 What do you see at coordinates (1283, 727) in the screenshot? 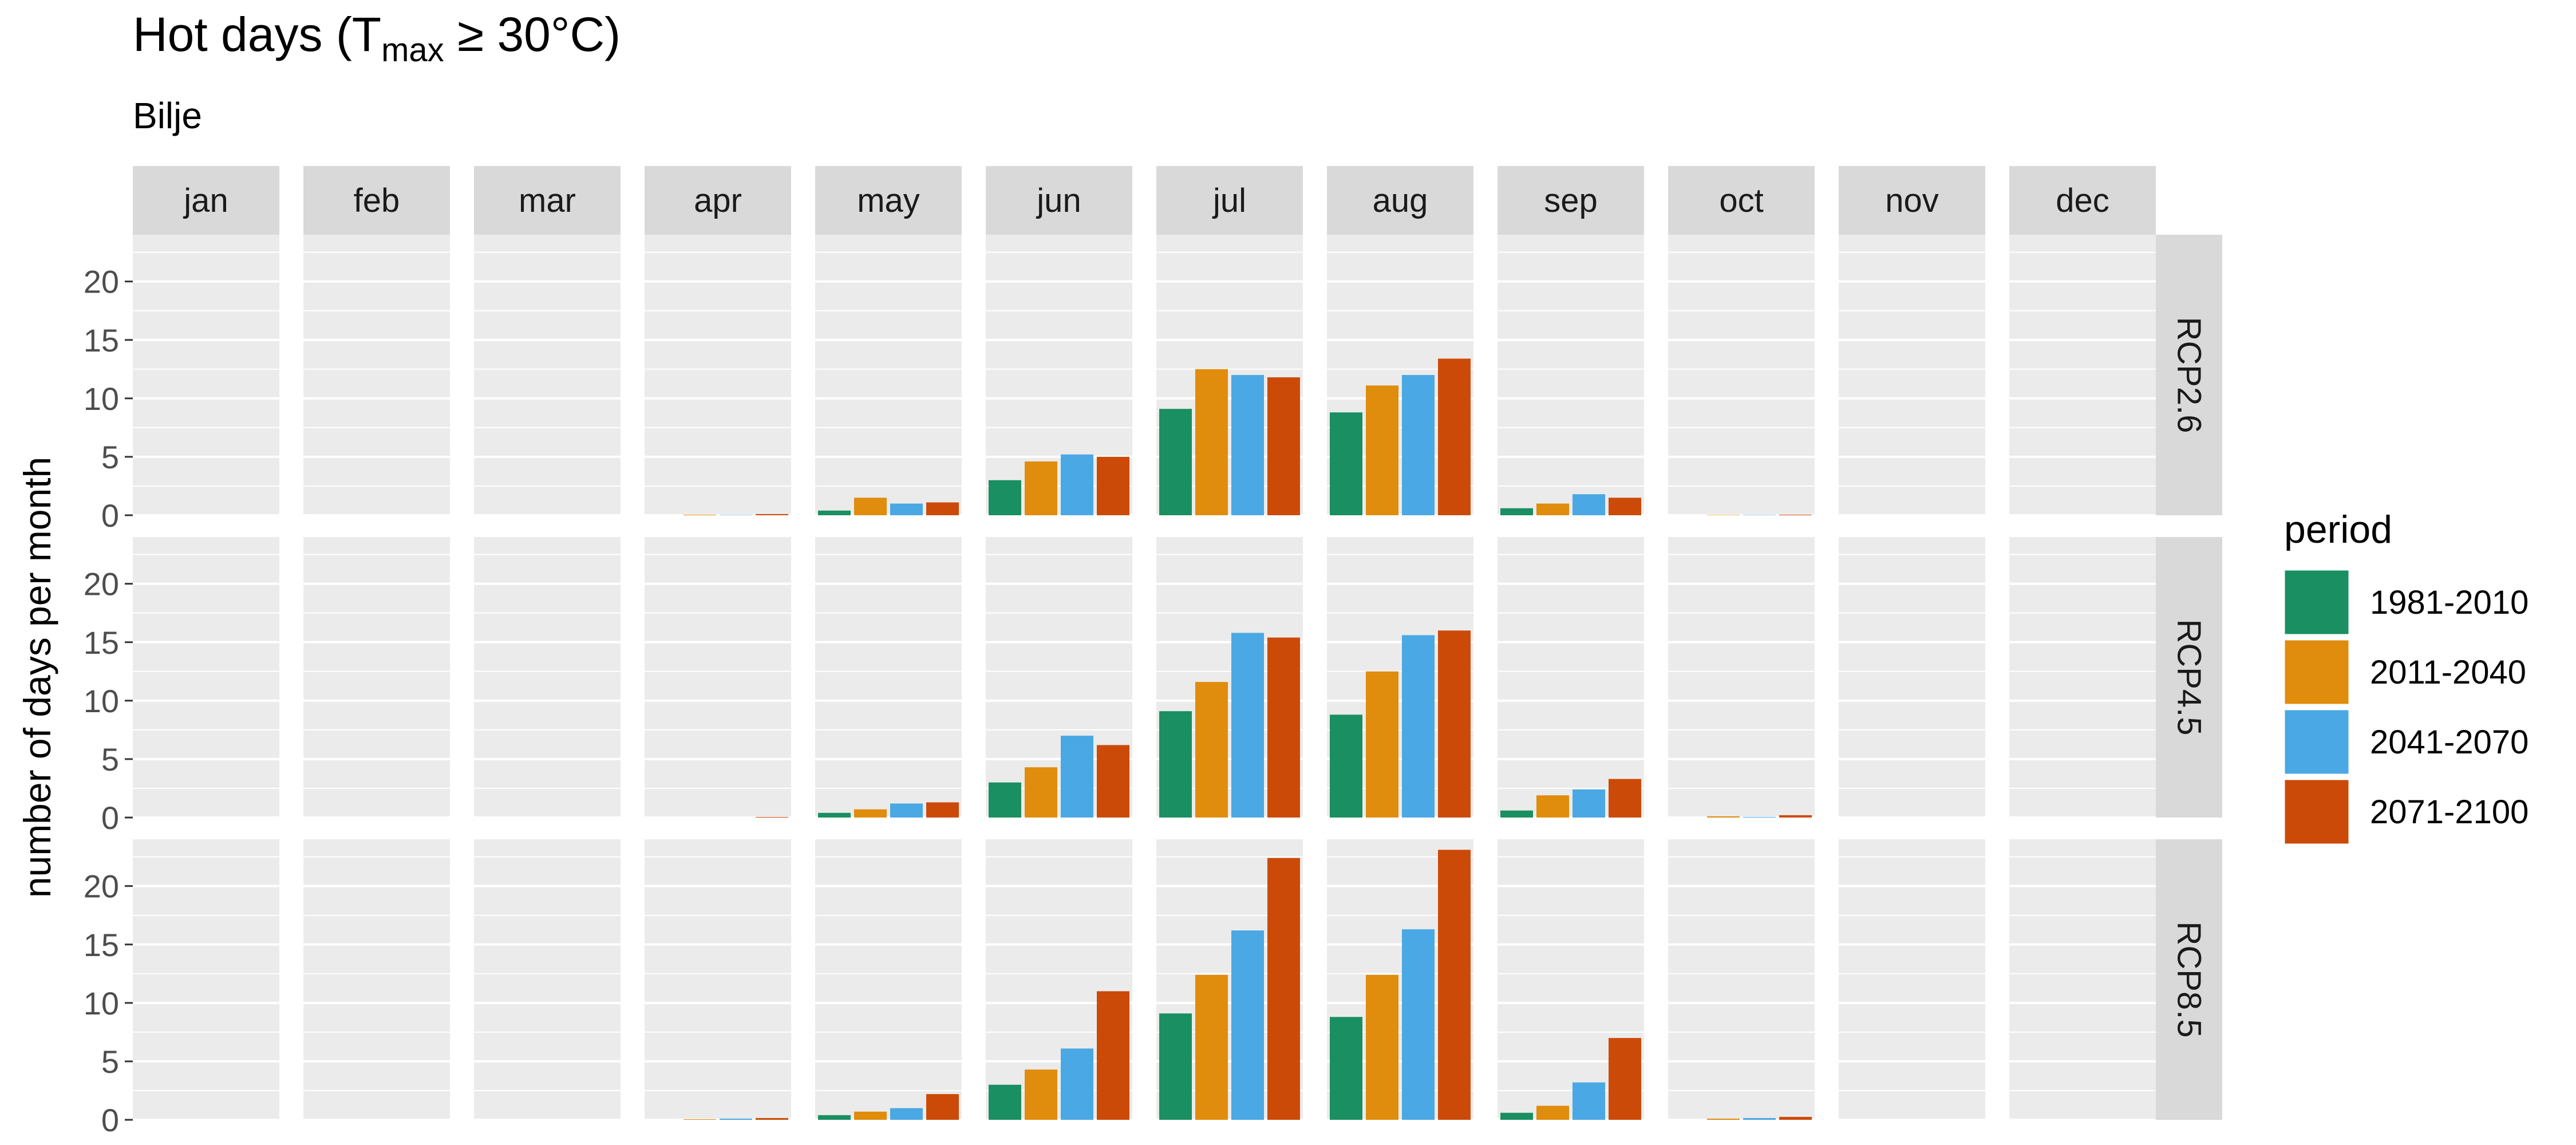
I see `bar-RCP4.5-jul-2071-2100` at bounding box center [1283, 727].